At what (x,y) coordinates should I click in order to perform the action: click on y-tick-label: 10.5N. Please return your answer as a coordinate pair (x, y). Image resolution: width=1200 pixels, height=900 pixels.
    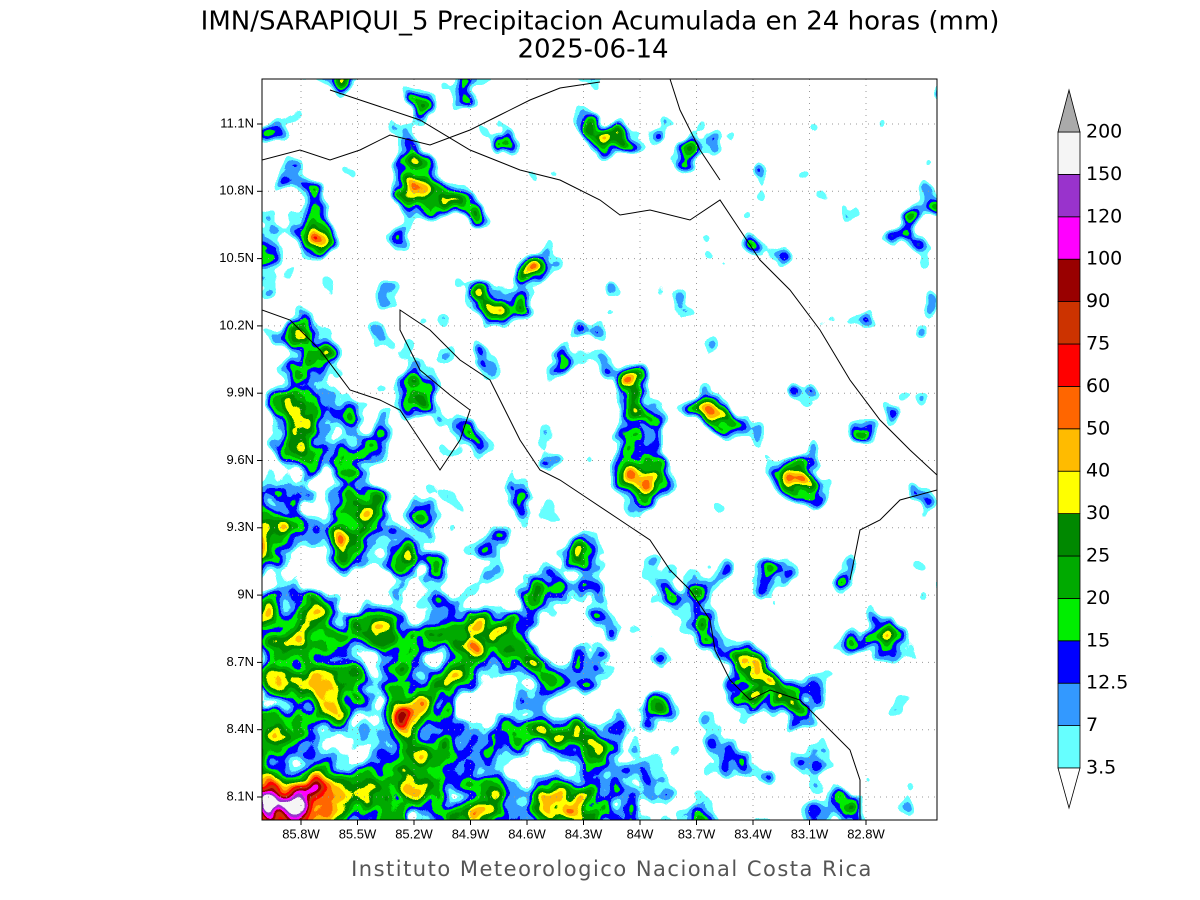
    Looking at the image, I should click on (236, 257).